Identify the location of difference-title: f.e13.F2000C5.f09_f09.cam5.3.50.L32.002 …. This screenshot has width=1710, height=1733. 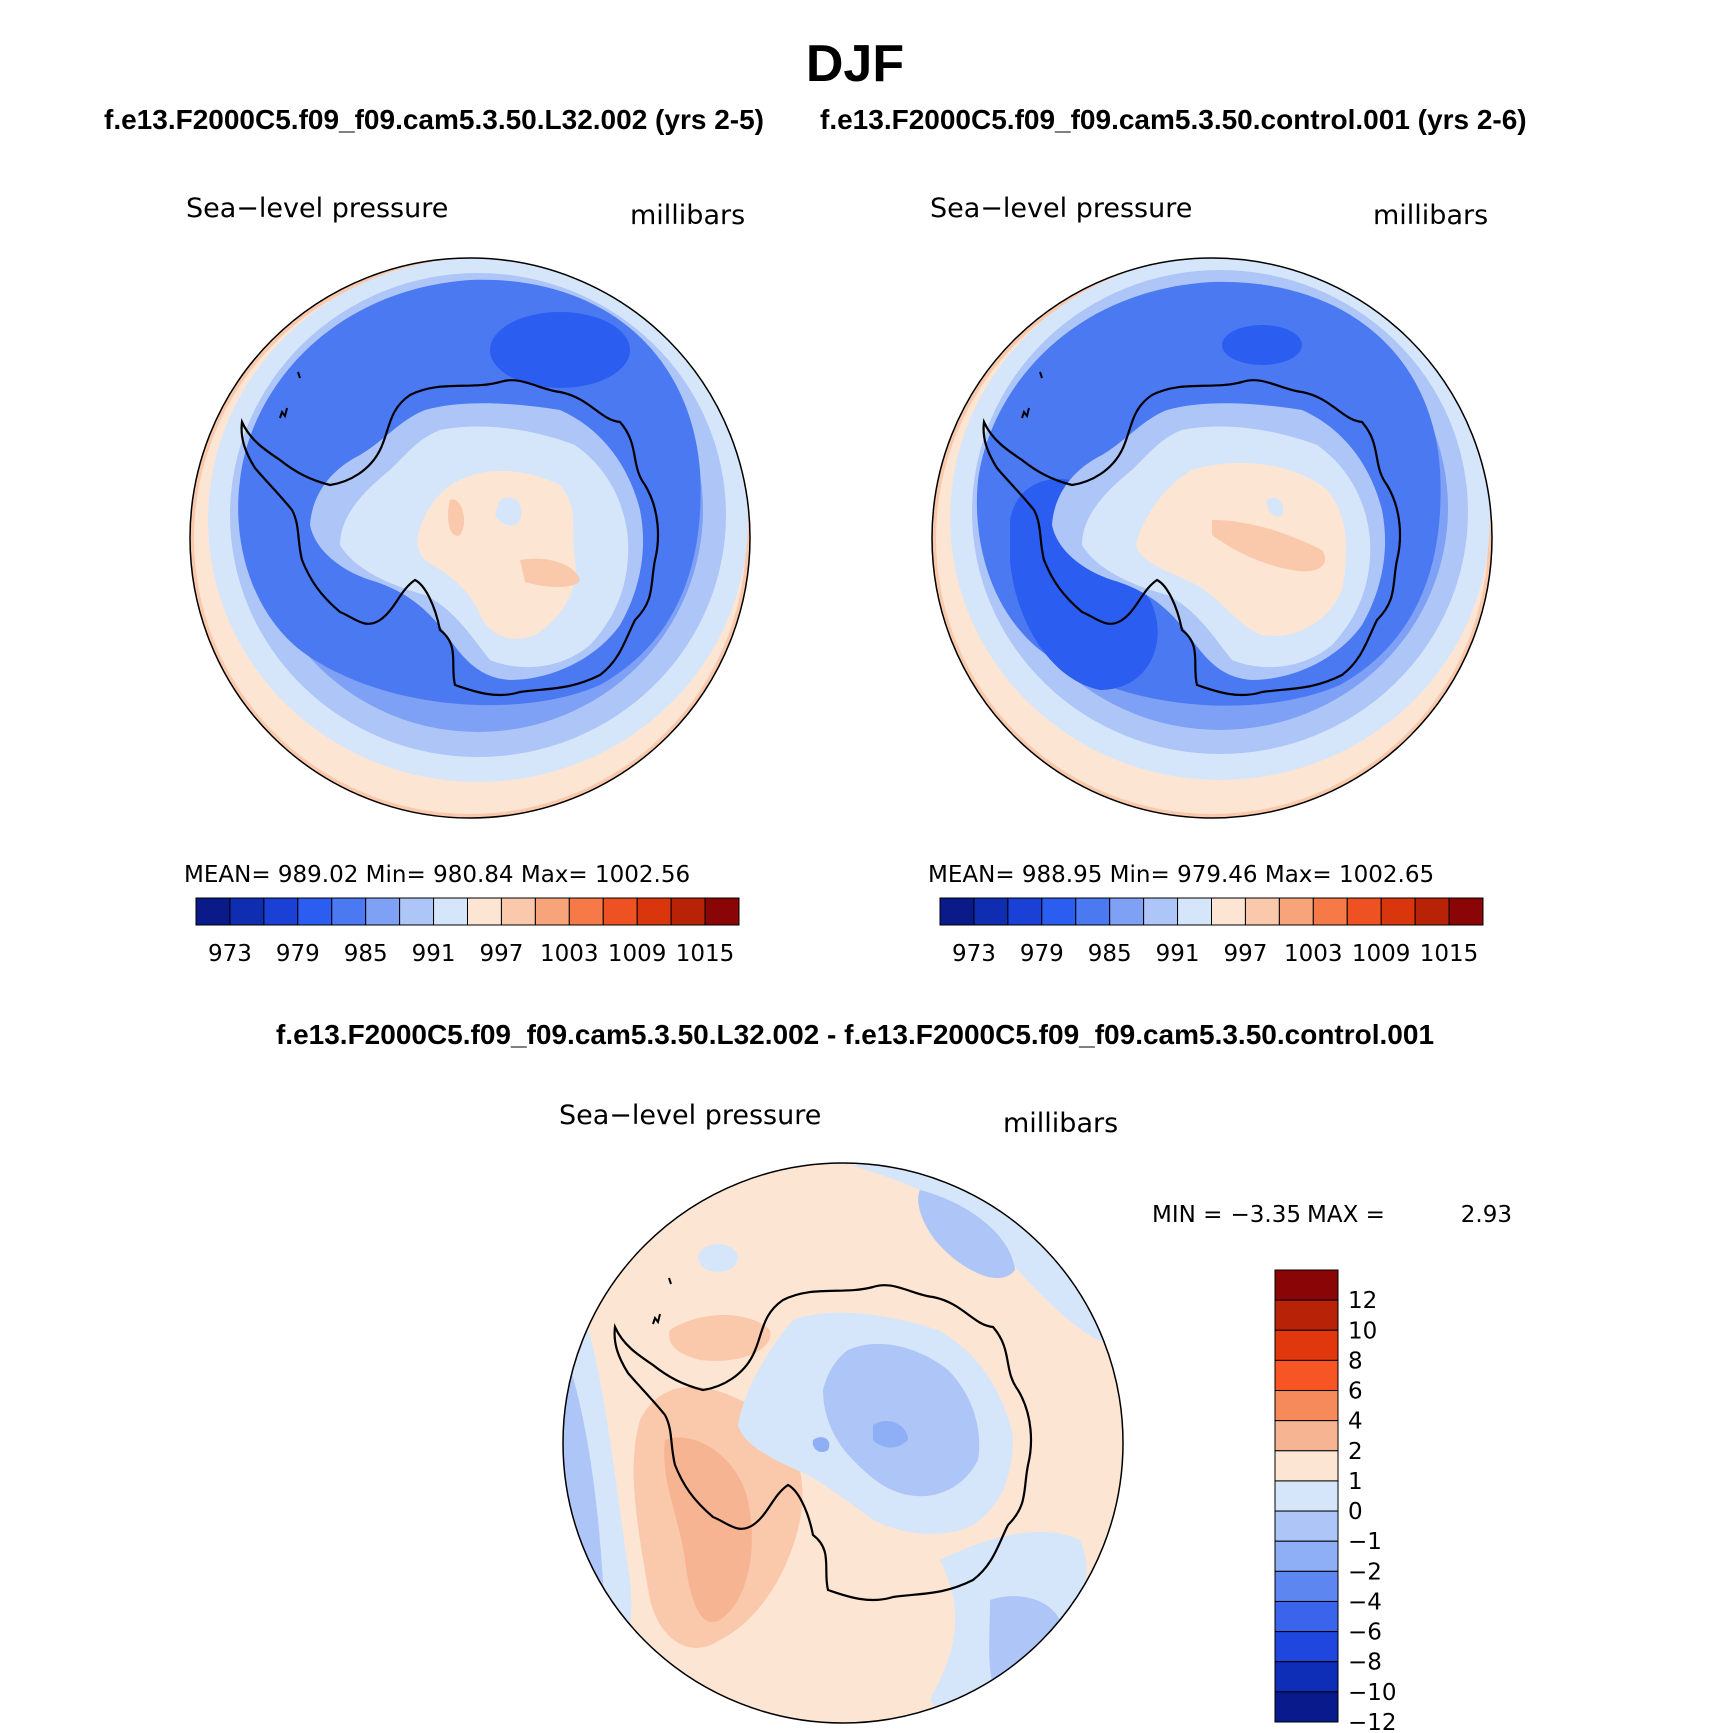
(855, 1034).